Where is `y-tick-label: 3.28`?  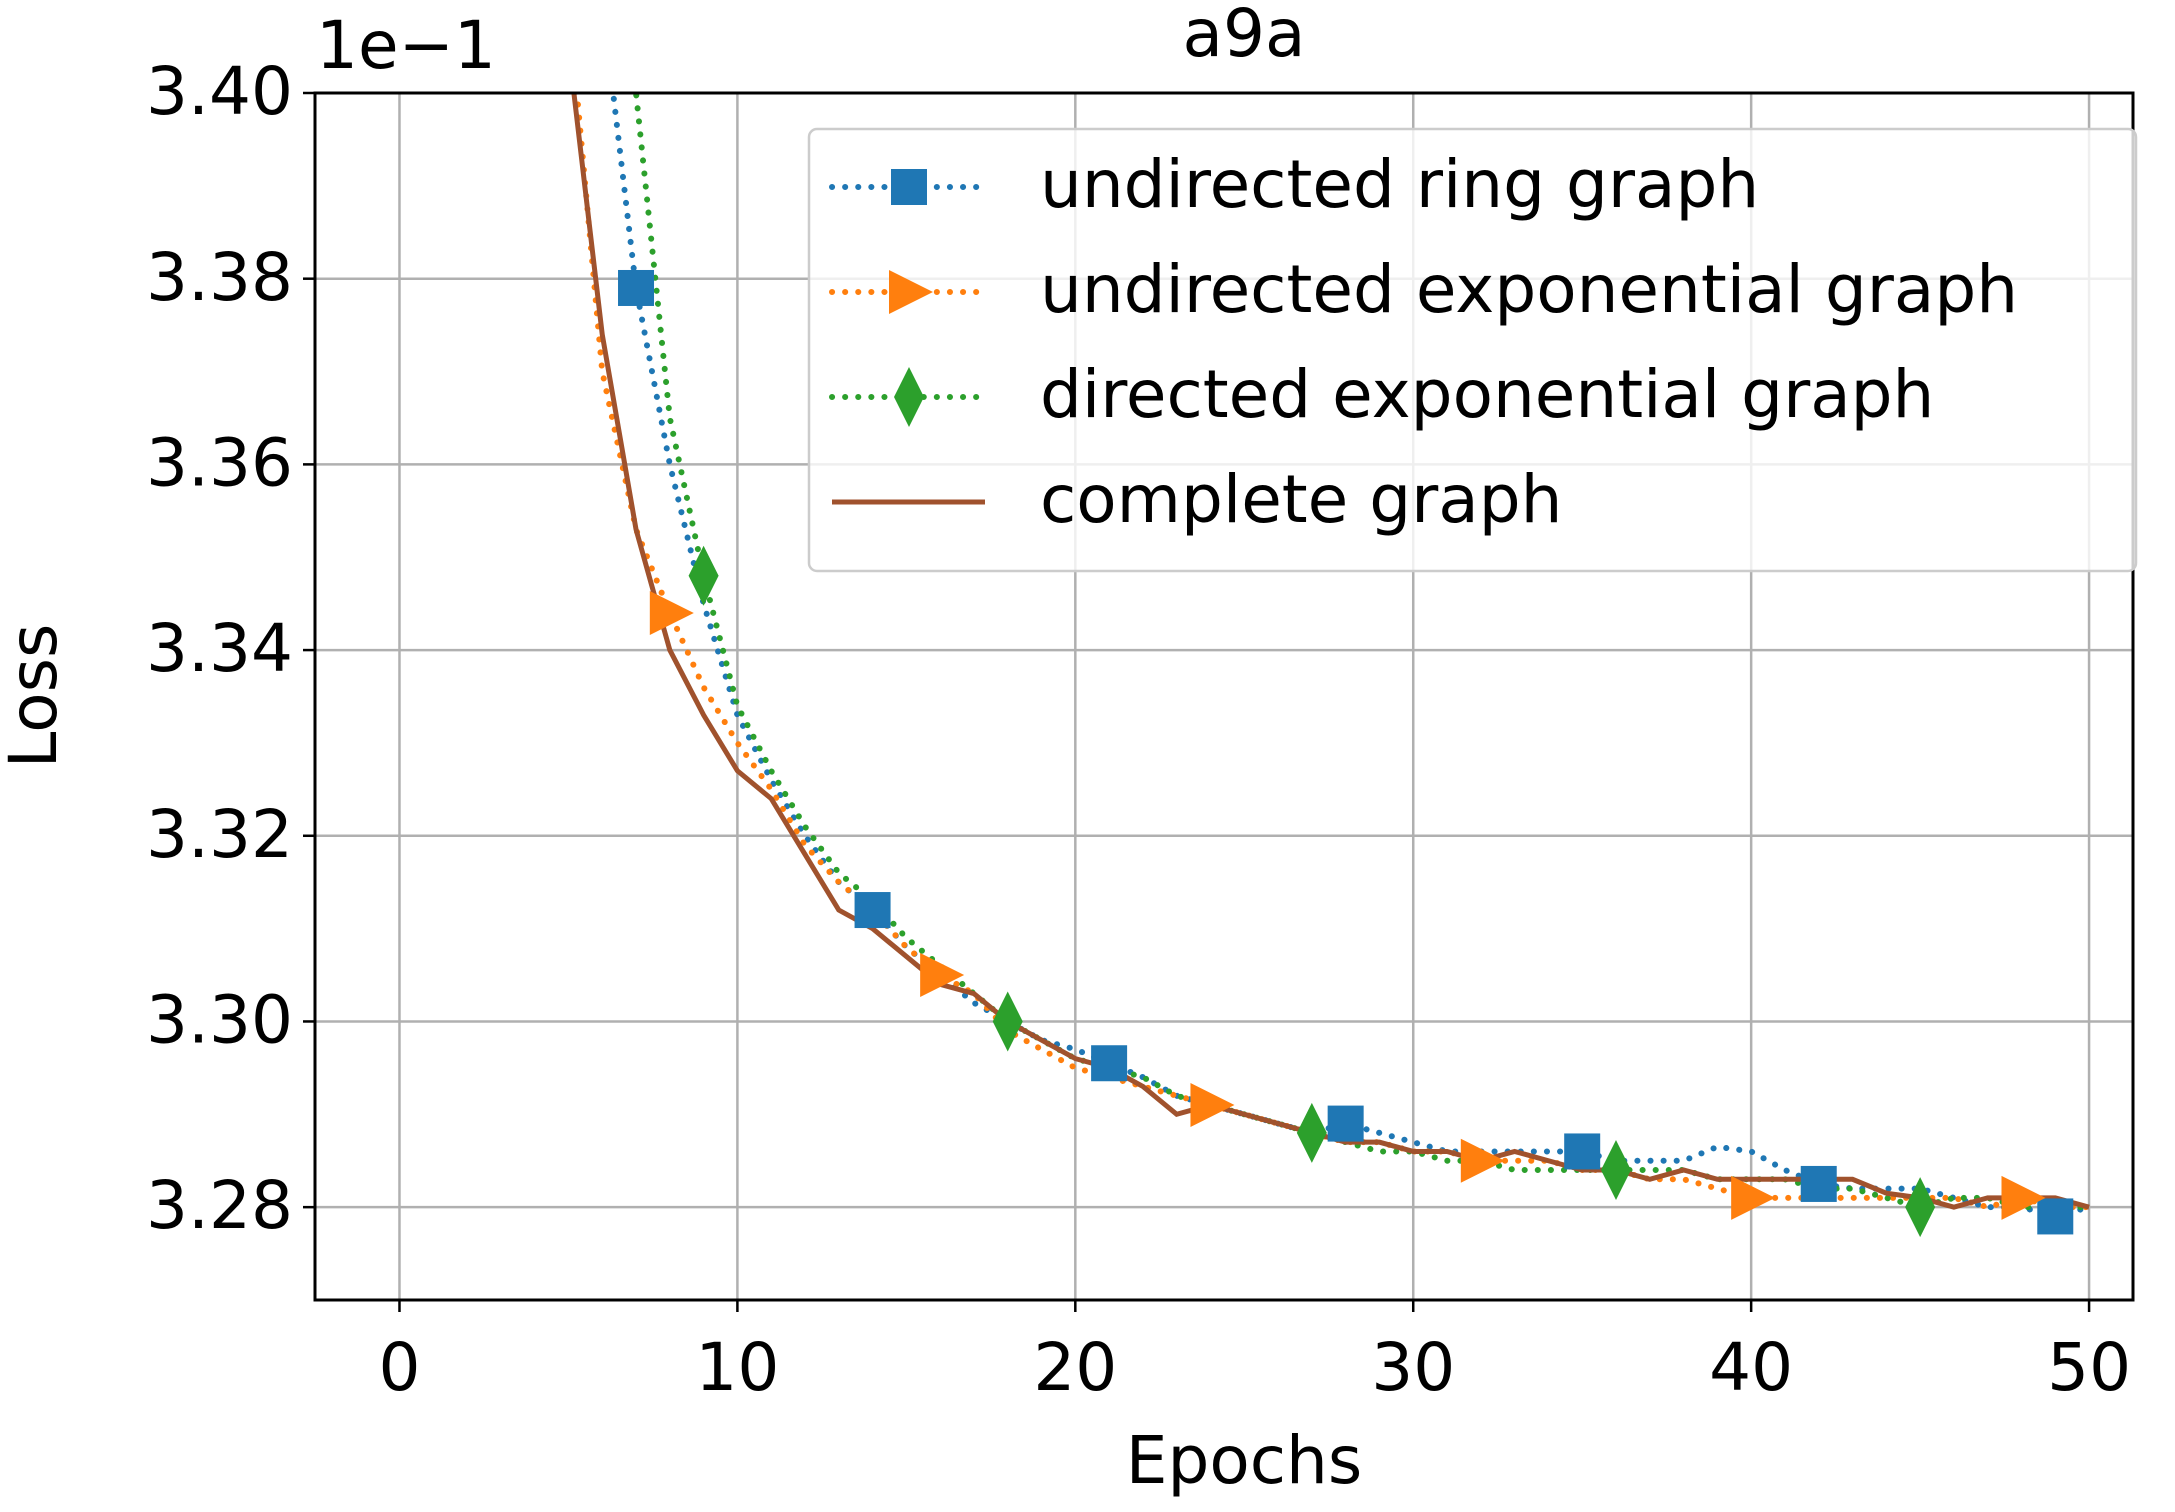 y-tick-label: 3.28 is located at coordinates (219, 1205).